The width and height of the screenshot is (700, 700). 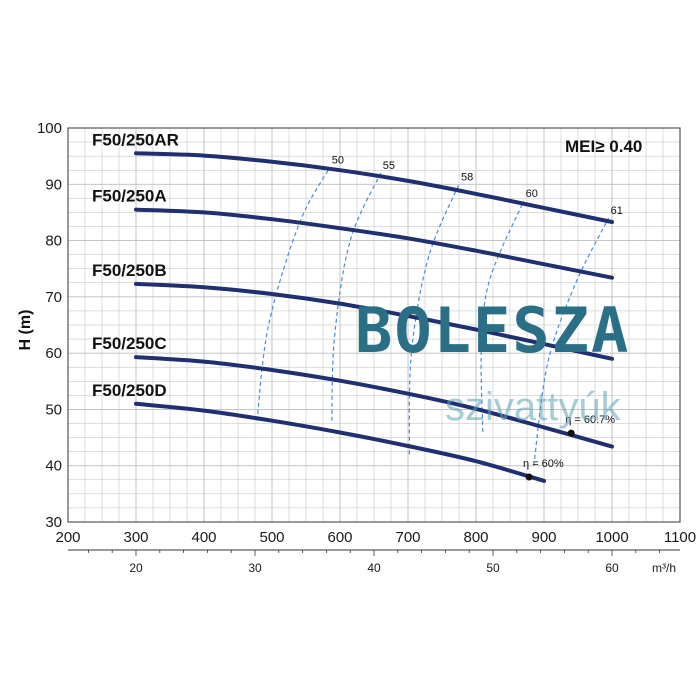 What do you see at coordinates (135, 537) in the screenshot?
I see `x-tick-label: 300` at bounding box center [135, 537].